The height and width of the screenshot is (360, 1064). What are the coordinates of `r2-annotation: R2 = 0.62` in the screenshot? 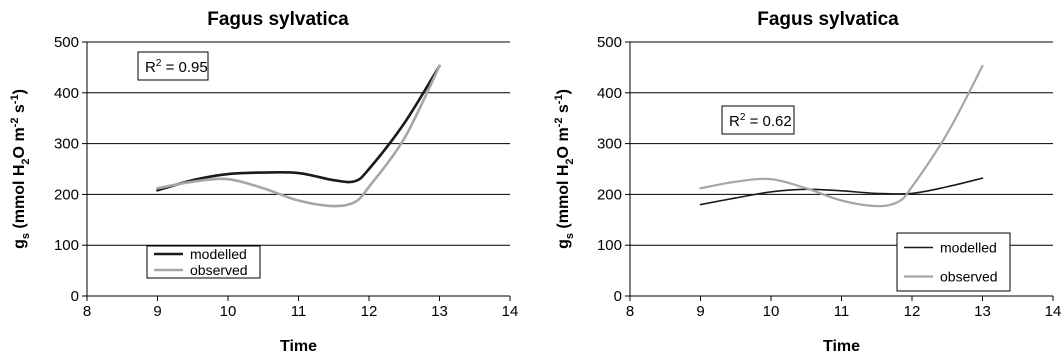 It's located at (760, 121).